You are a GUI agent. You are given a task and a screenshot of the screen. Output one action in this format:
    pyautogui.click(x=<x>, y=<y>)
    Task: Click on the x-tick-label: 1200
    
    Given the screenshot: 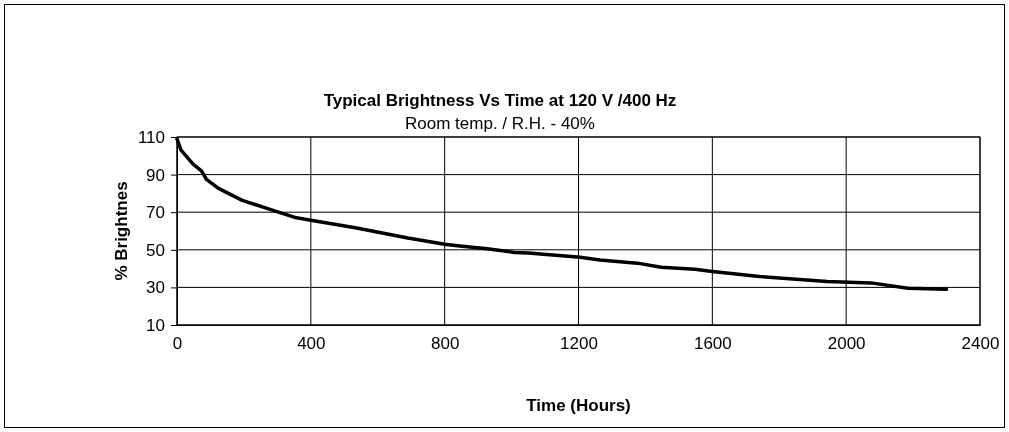 What is the action you would take?
    pyautogui.click(x=579, y=344)
    